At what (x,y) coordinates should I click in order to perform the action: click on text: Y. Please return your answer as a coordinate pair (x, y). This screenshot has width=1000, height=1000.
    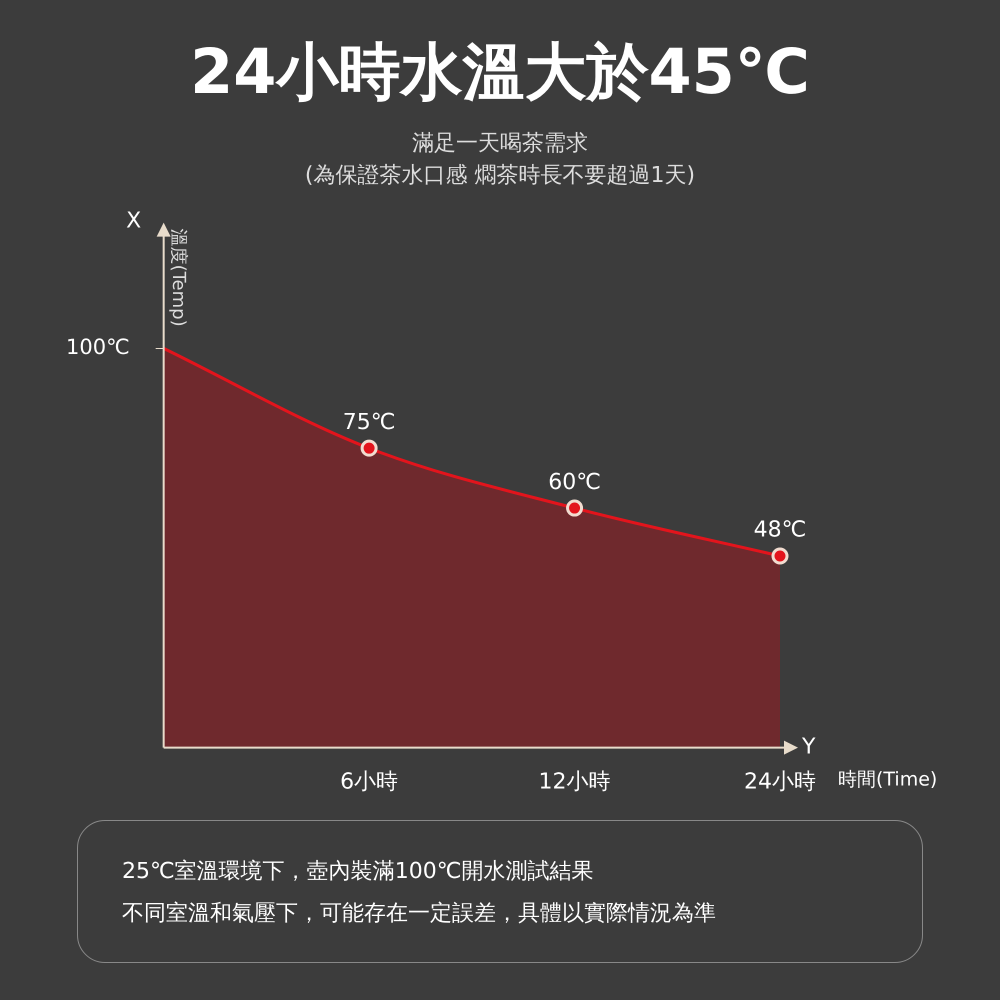
    Looking at the image, I should click on (808, 747).